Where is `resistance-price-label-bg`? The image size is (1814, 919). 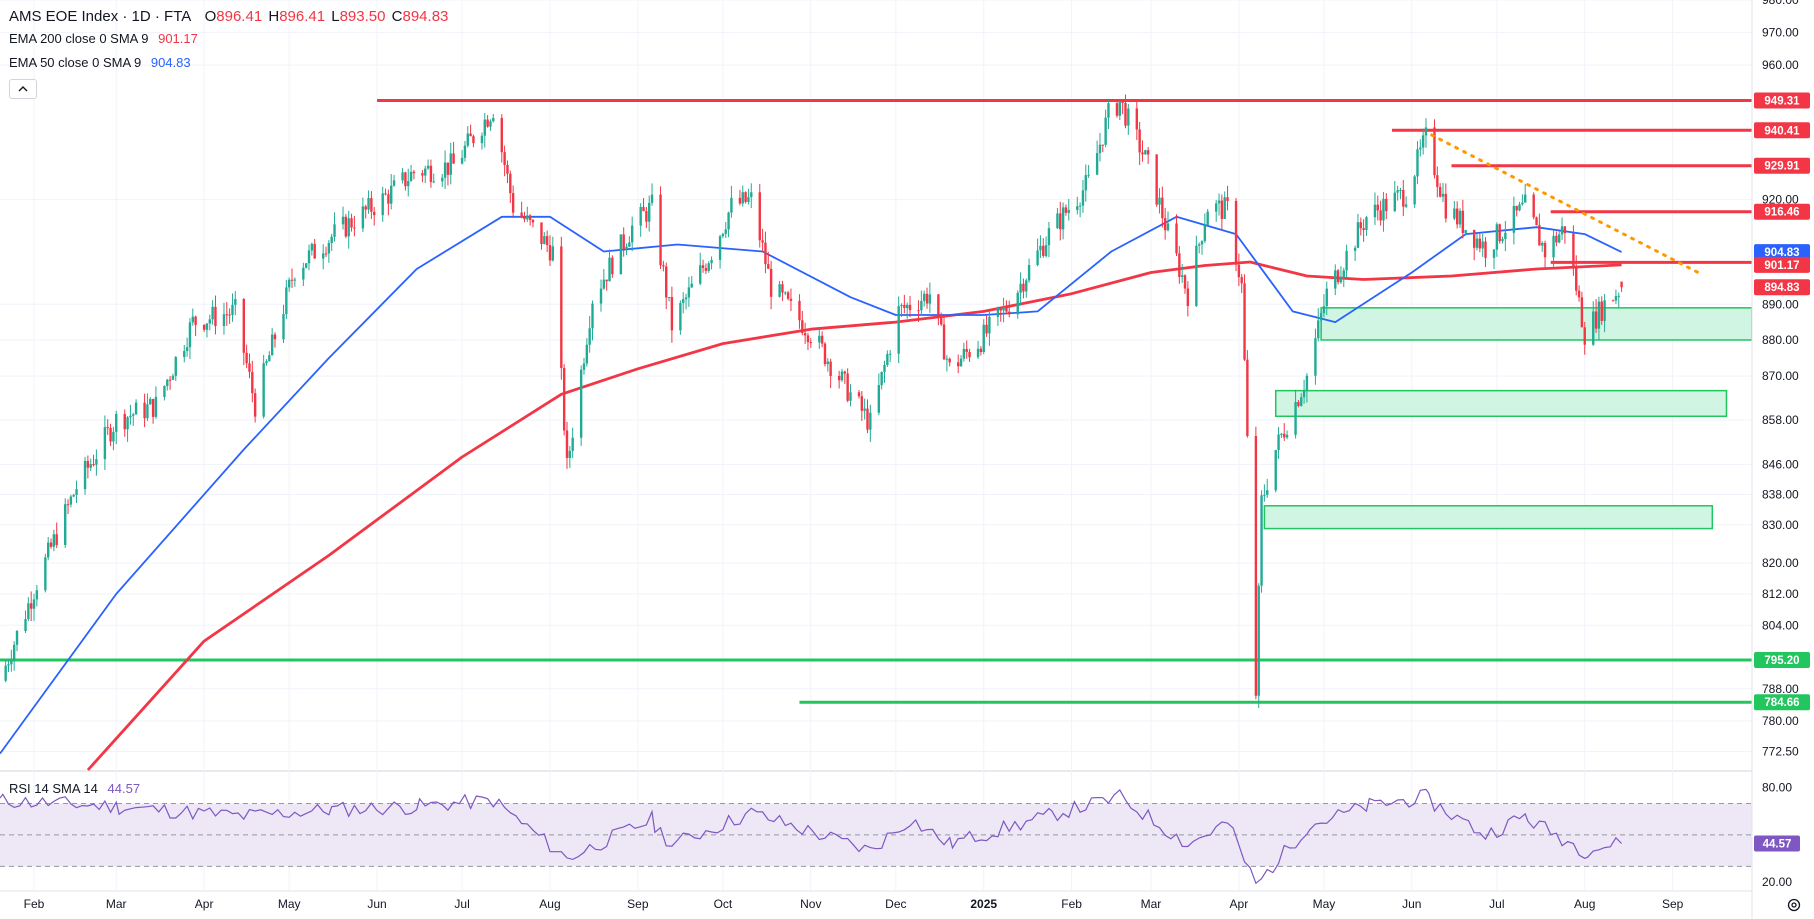
resistance-price-label-bg is located at coordinates (1782, 165).